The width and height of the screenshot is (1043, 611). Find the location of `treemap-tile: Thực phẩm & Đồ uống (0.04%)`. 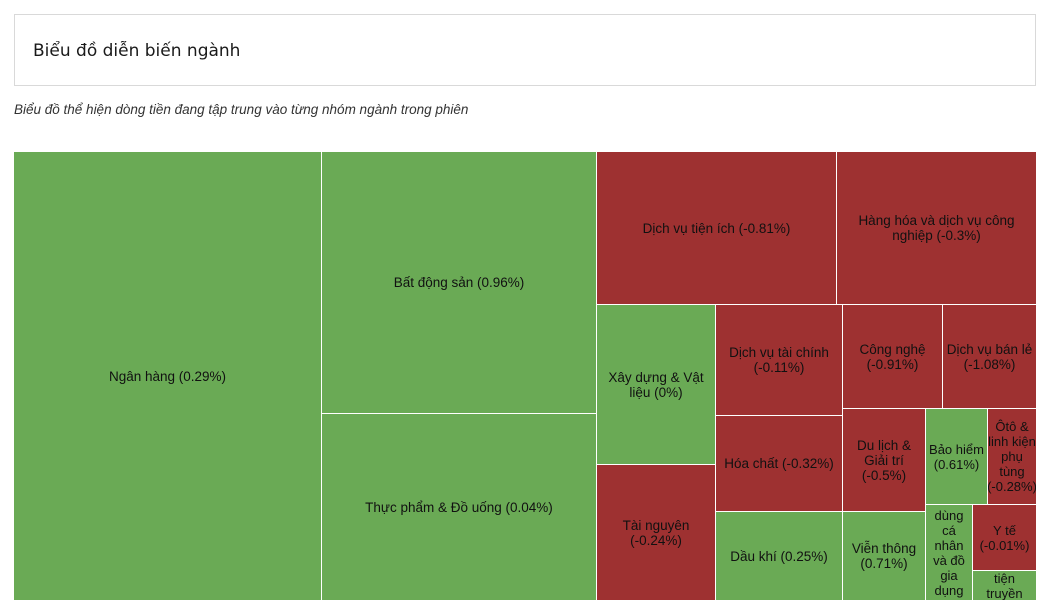

treemap-tile: Thực phẩm & Đồ uống (0.04%) is located at coordinates (459, 507).